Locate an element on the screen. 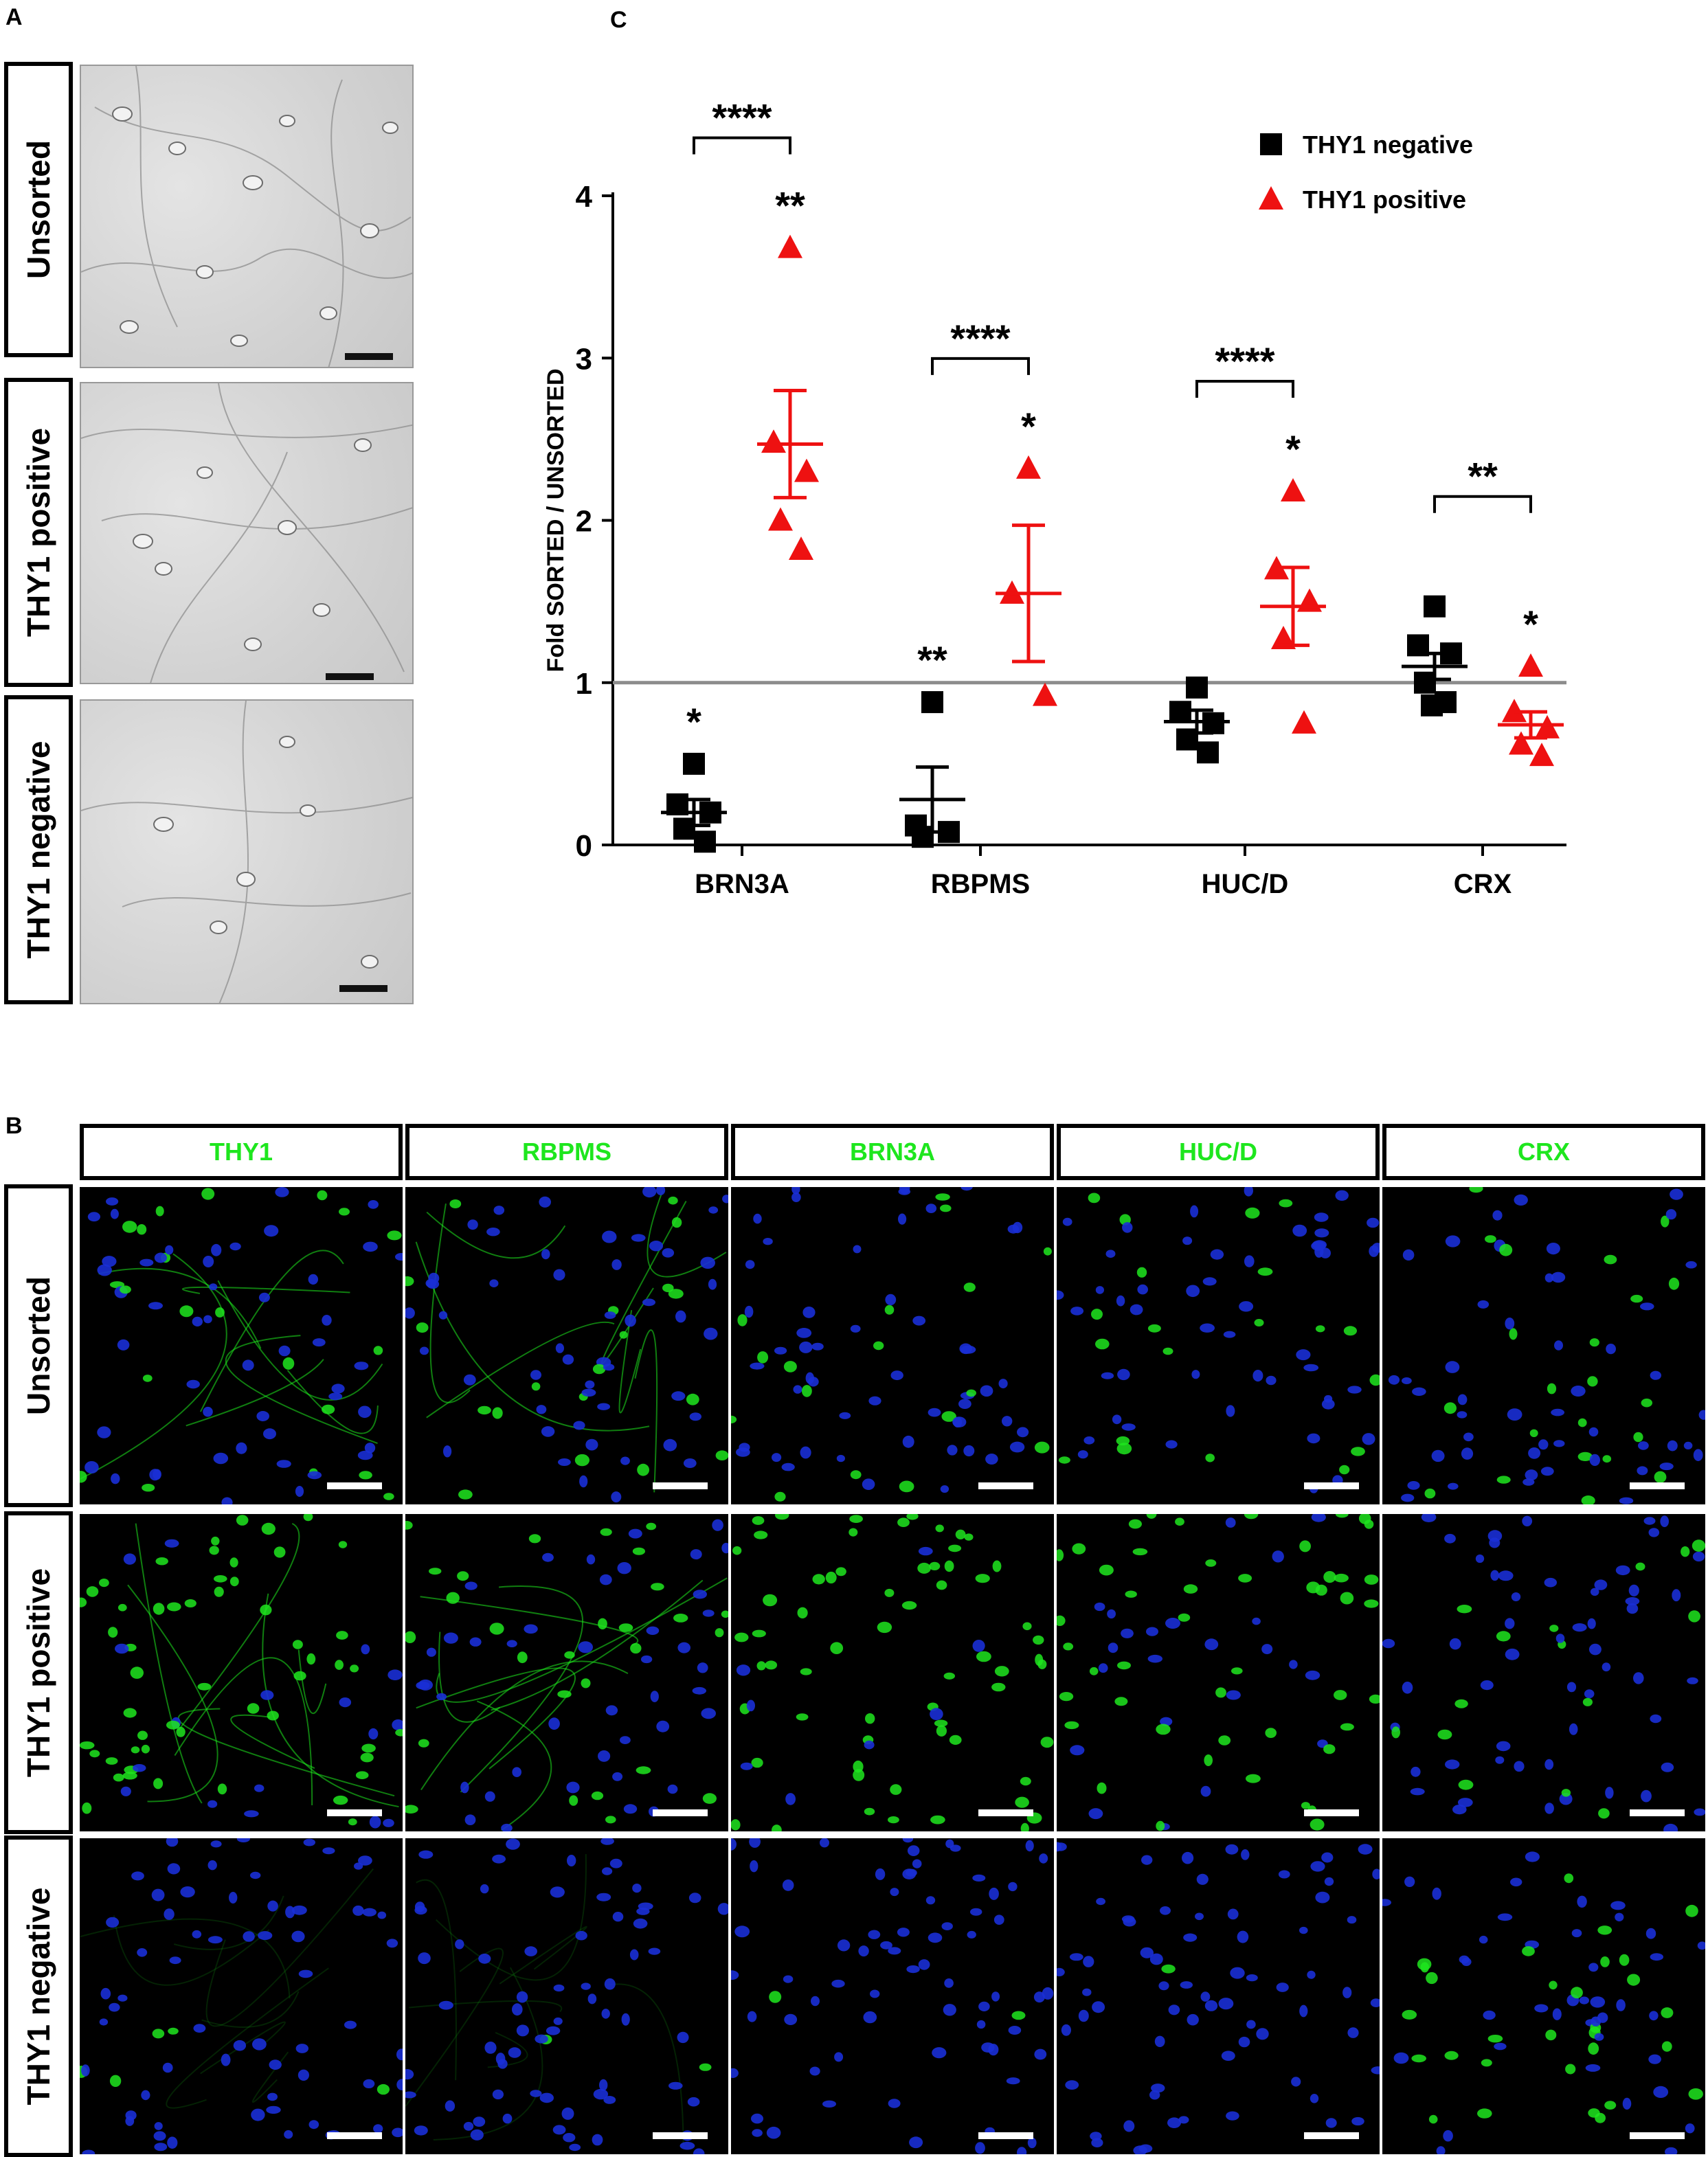 Image resolution: width=1708 pixels, height=2157 pixels. x-tick-label: RBPMS is located at coordinates (980, 884).